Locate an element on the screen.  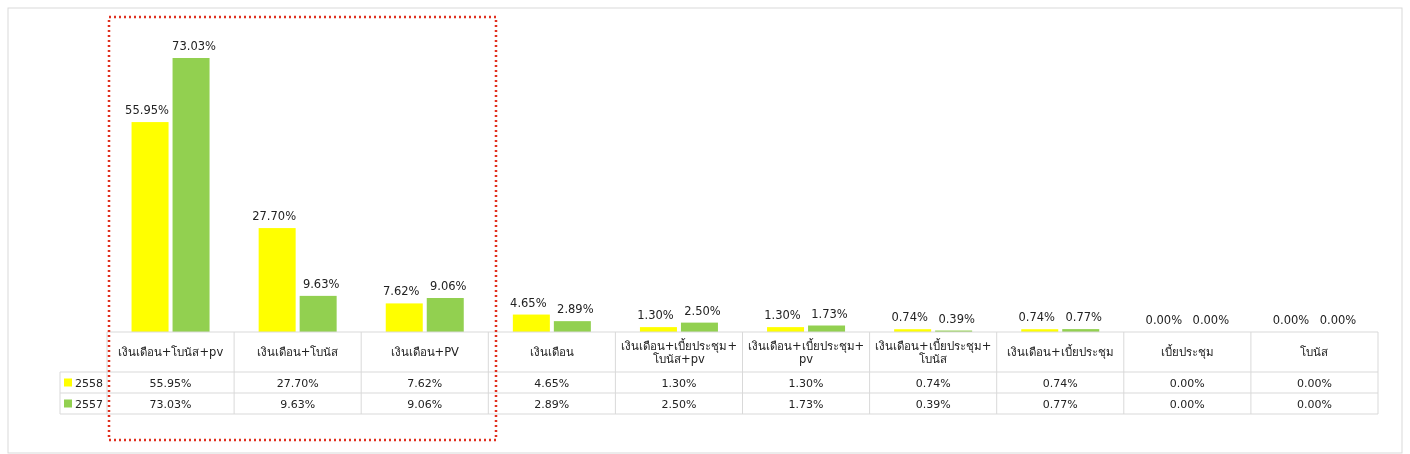
data-label: 1.73% is located at coordinates (806, 404).